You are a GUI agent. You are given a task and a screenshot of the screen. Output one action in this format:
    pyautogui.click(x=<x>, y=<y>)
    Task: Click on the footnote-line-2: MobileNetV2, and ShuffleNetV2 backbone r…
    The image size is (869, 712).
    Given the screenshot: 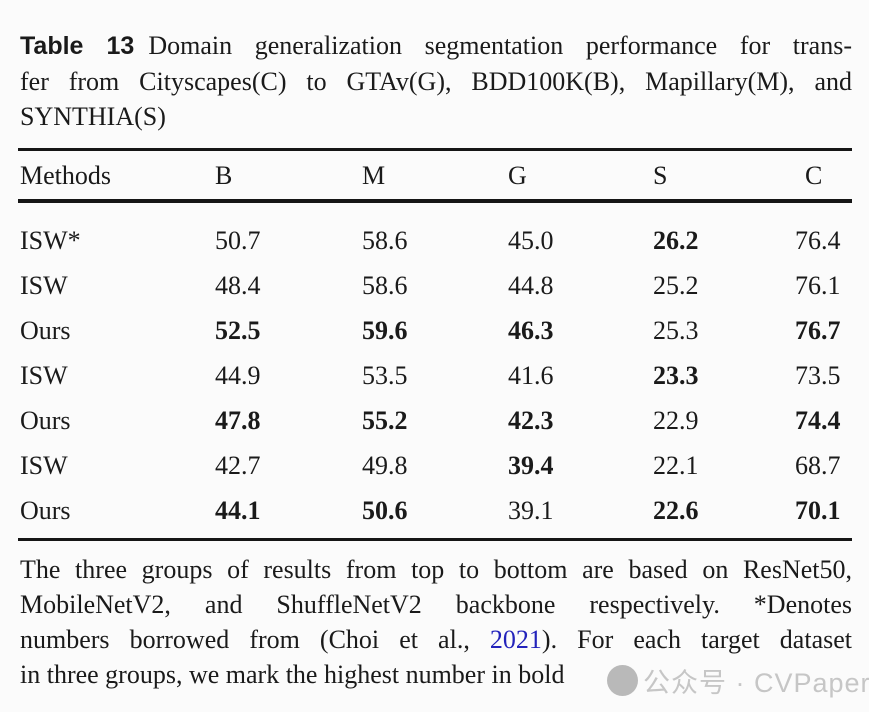 What is the action you would take?
    pyautogui.click(x=436, y=604)
    